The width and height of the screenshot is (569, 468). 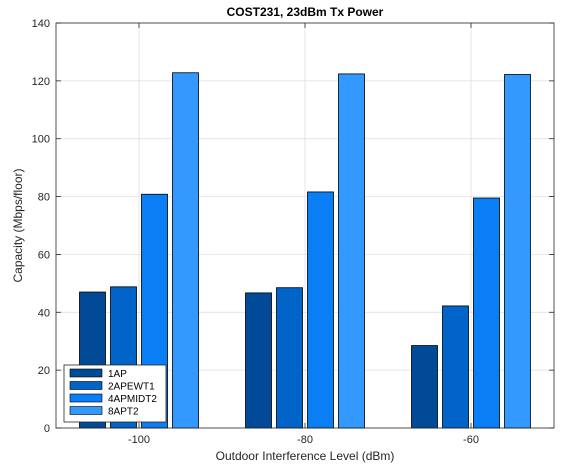 I want to click on bar-2apewt1--60, so click(x=455, y=367).